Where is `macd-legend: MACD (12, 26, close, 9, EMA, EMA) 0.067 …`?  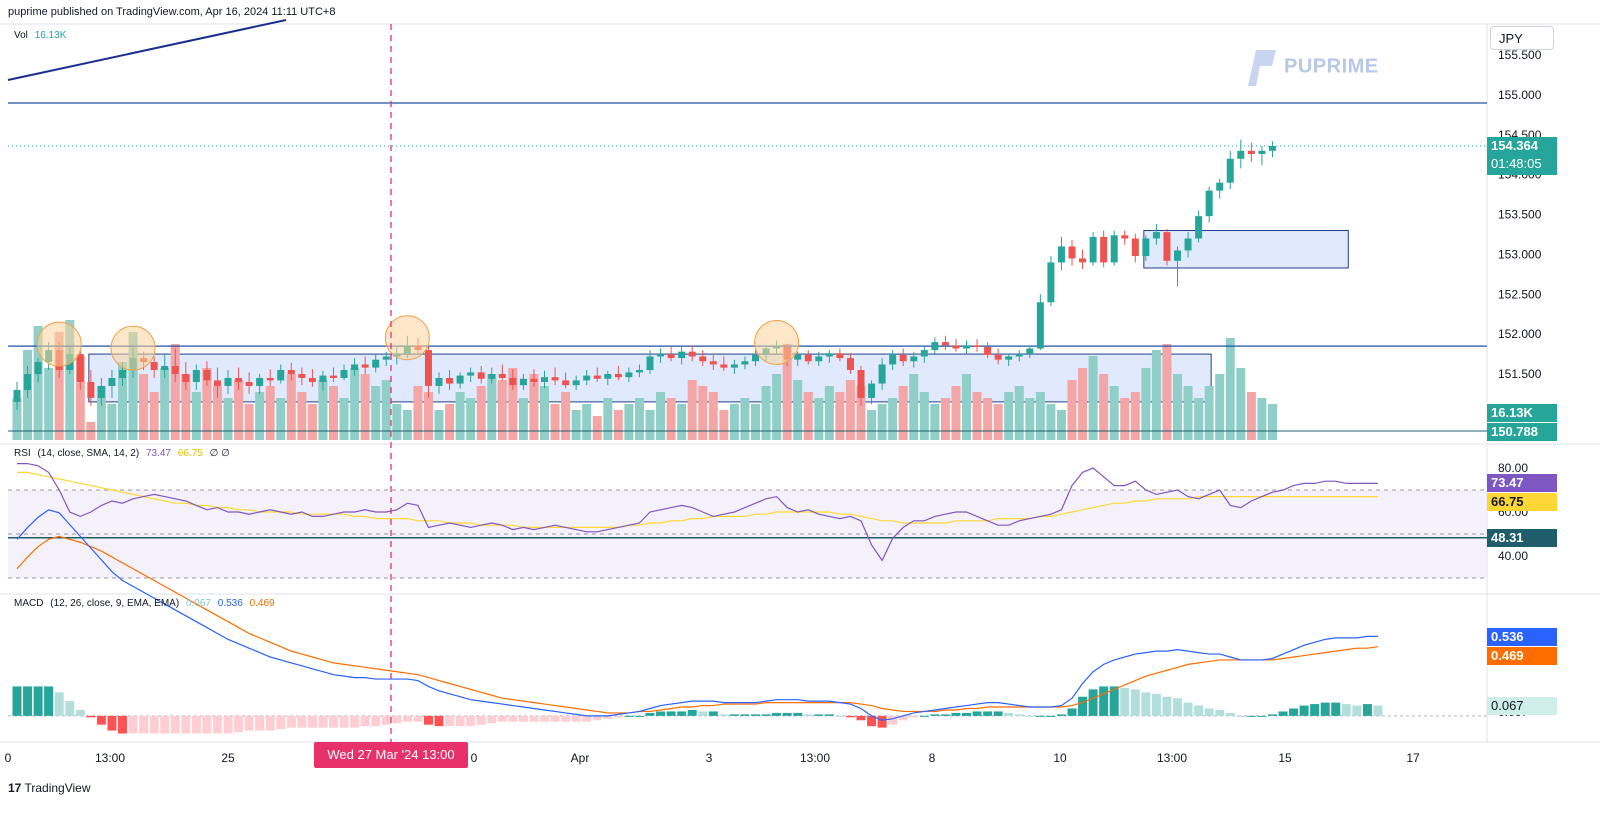
macd-legend: MACD (12, 26, close, 9, EMA, EMA) 0.067 … is located at coordinates (146, 603).